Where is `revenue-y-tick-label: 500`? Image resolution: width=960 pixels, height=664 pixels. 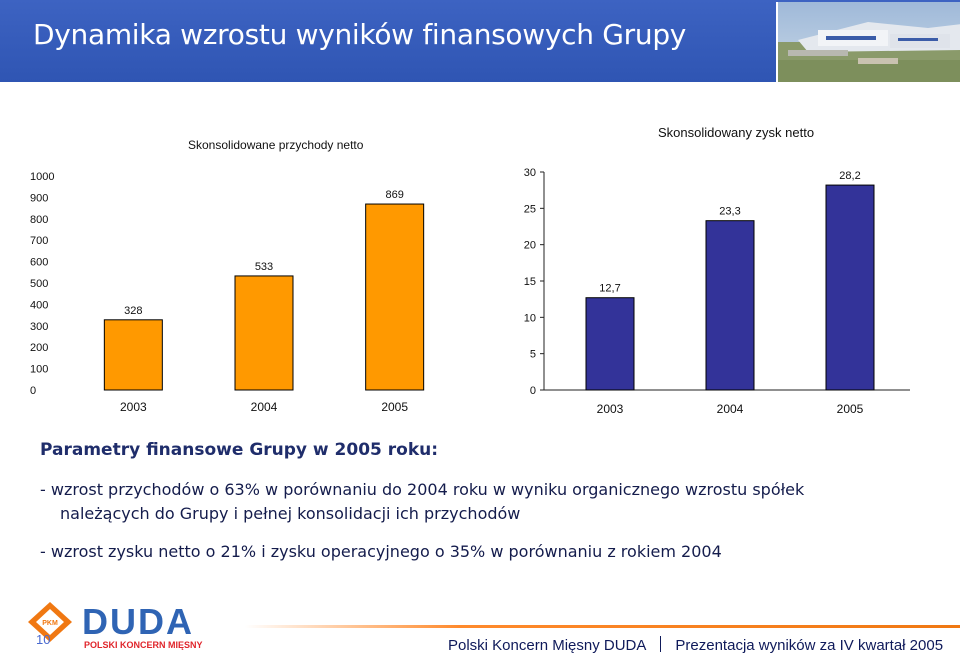 revenue-y-tick-label: 500 is located at coordinates (39, 284).